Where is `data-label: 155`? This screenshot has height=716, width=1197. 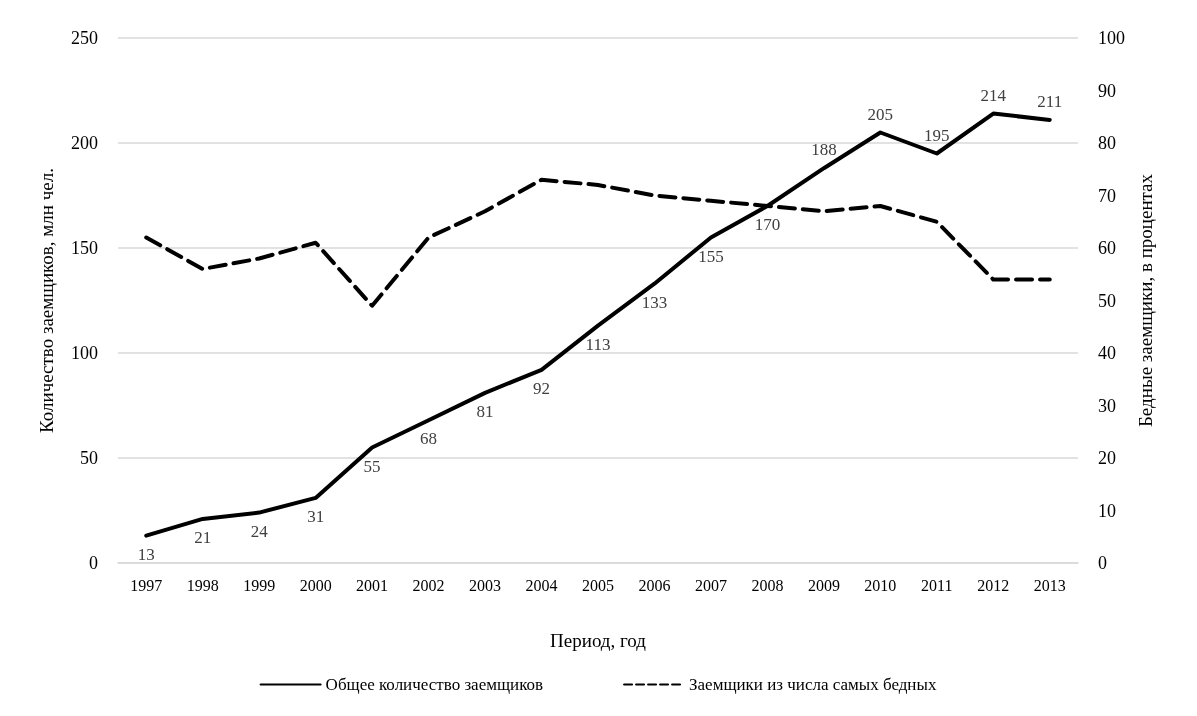 data-label: 155 is located at coordinates (711, 256).